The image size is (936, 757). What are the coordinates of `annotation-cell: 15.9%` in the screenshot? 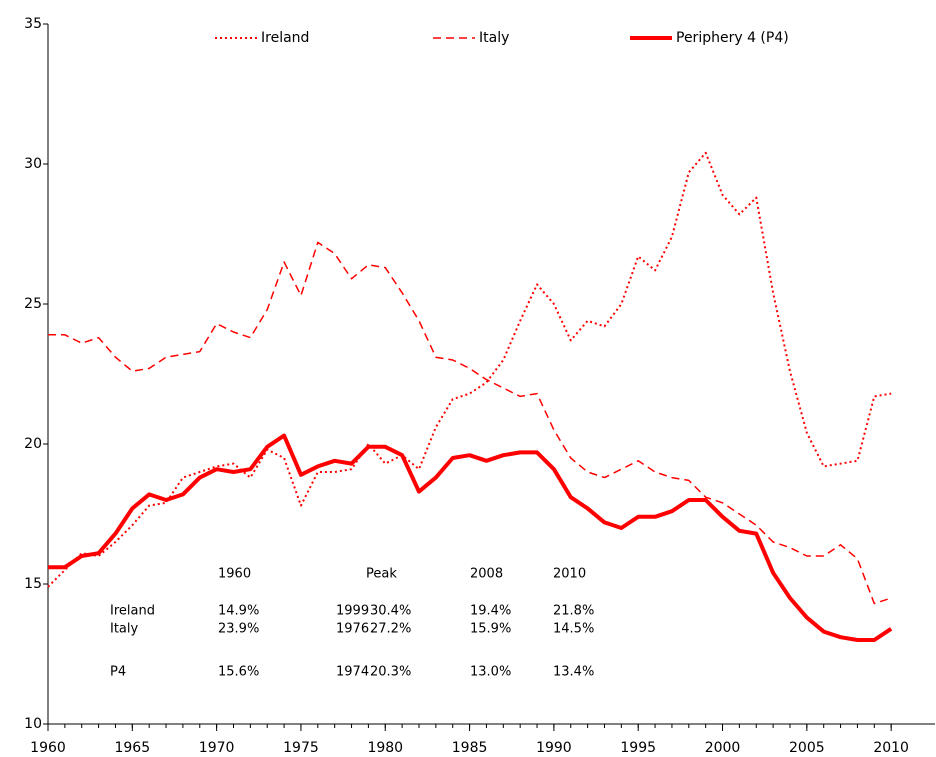 It's located at (490, 629).